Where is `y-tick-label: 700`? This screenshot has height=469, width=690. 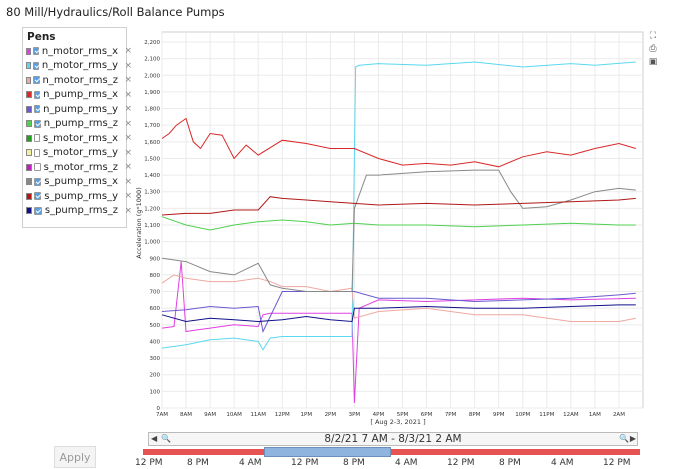 y-tick-label: 700 is located at coordinates (155, 293).